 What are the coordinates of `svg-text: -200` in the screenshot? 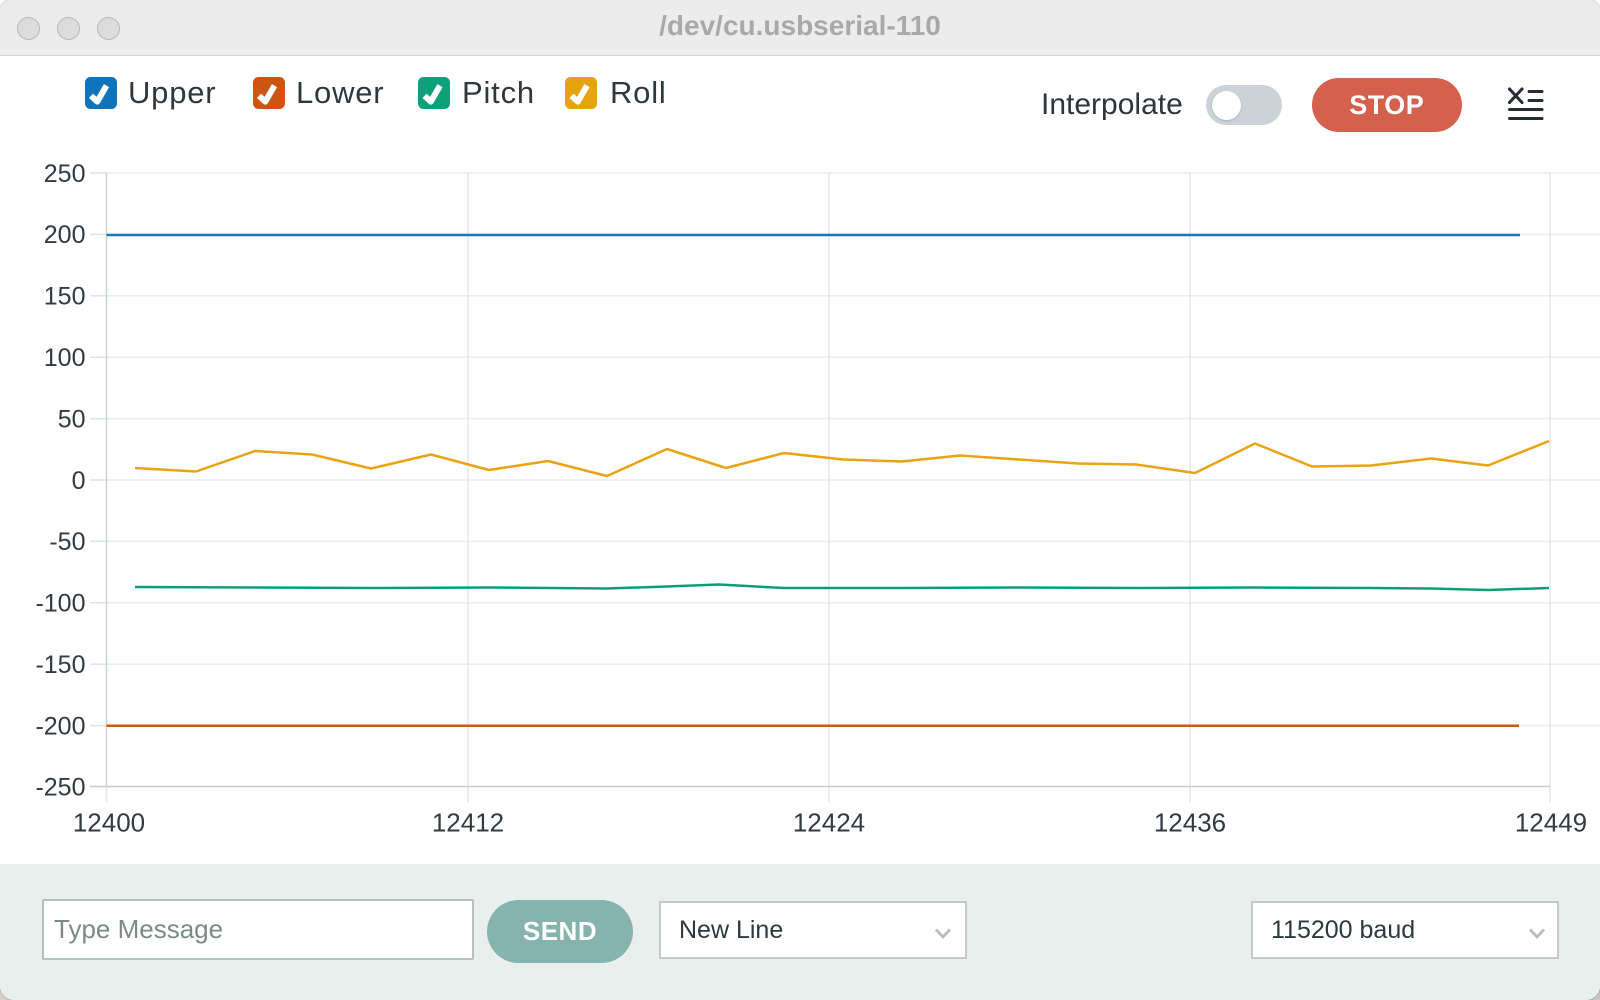 It's located at (60, 726).